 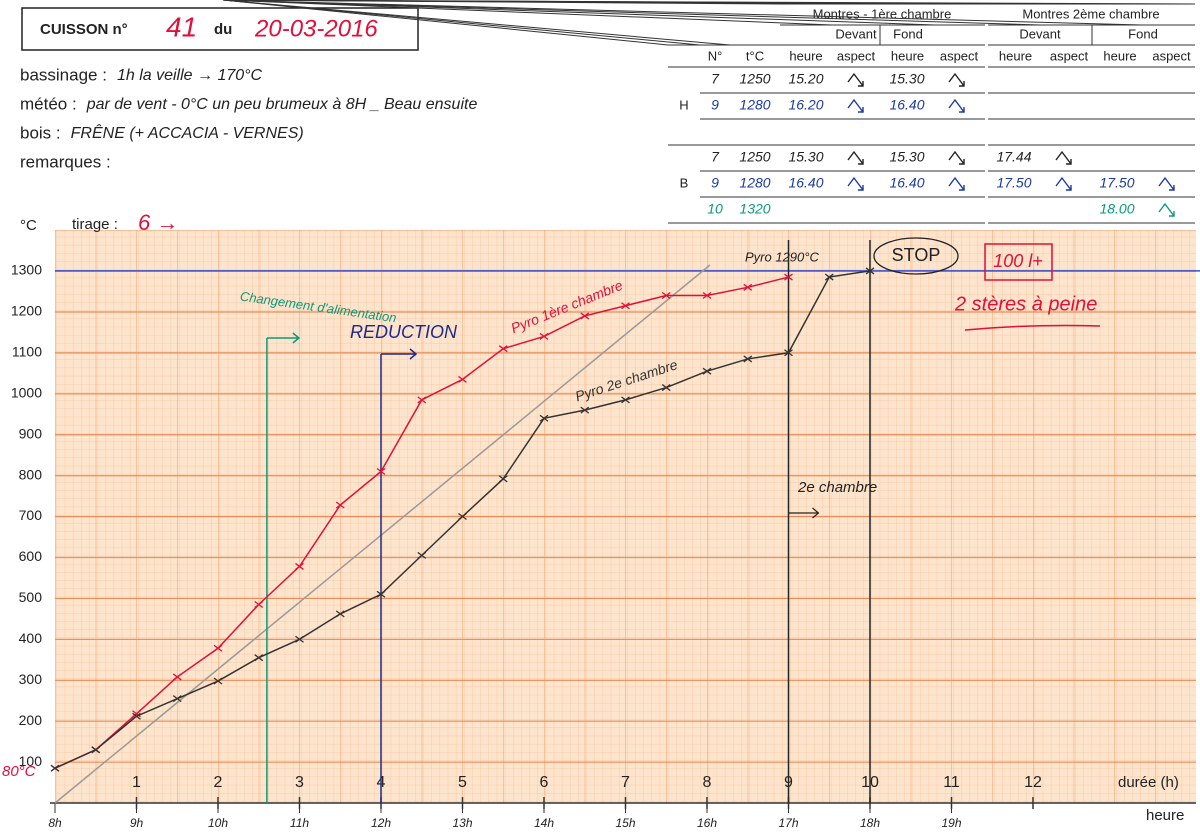 What do you see at coordinates (1033, 782) in the screenshot?
I see `x-tick-label: 12` at bounding box center [1033, 782].